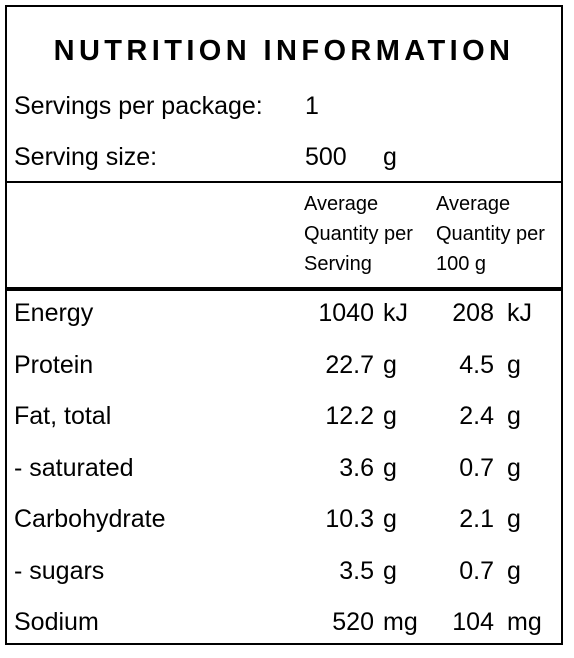  Describe the element at coordinates (284, 182) in the screenshot. I see `divider-thin` at that location.